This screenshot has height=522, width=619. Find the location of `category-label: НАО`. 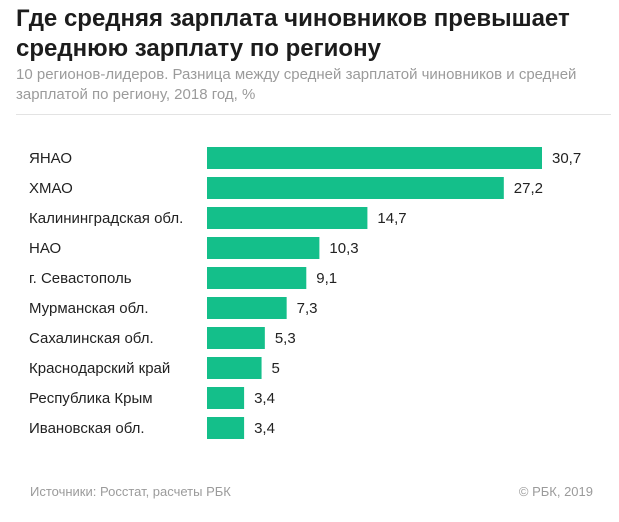

category-label: НАО is located at coordinates (45, 248).